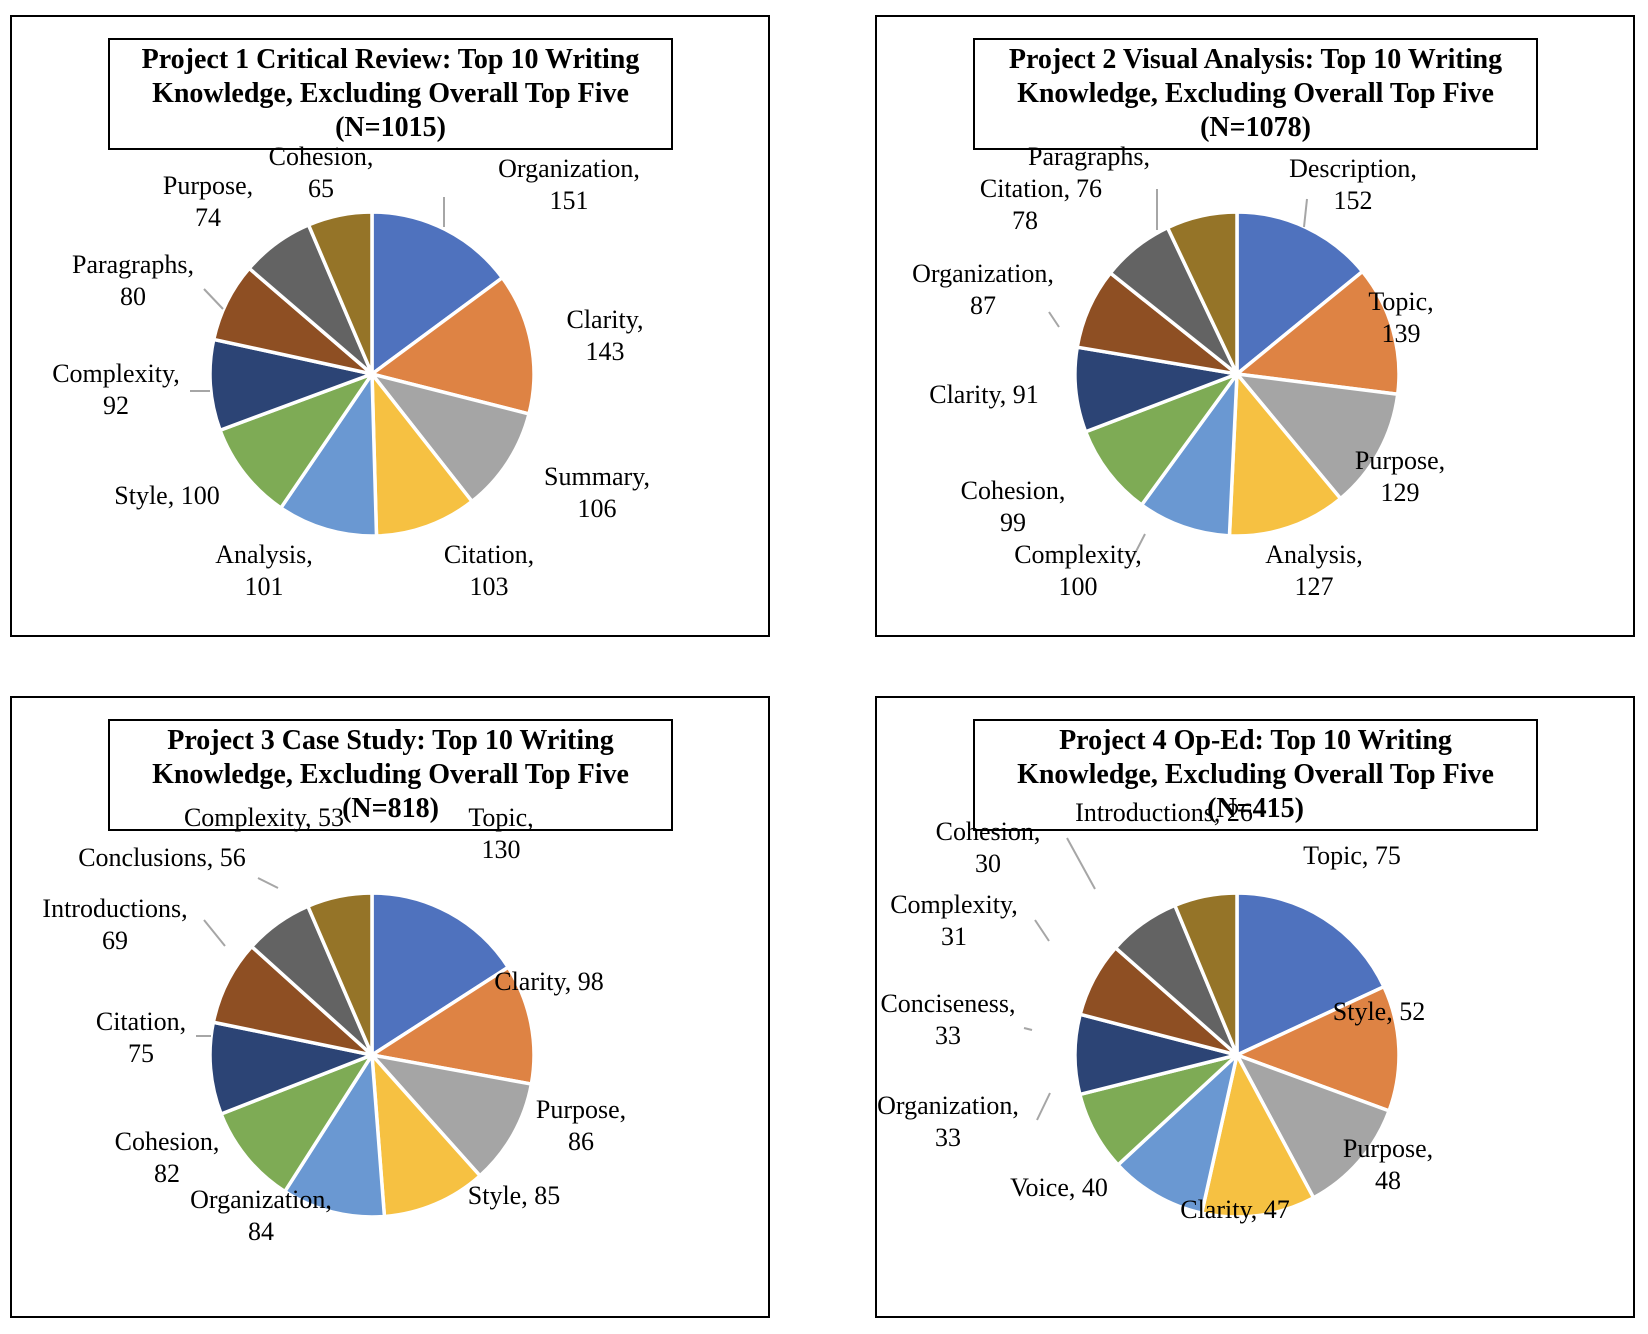  I want to click on data-label-line: Complexity,, so click(1078, 554).